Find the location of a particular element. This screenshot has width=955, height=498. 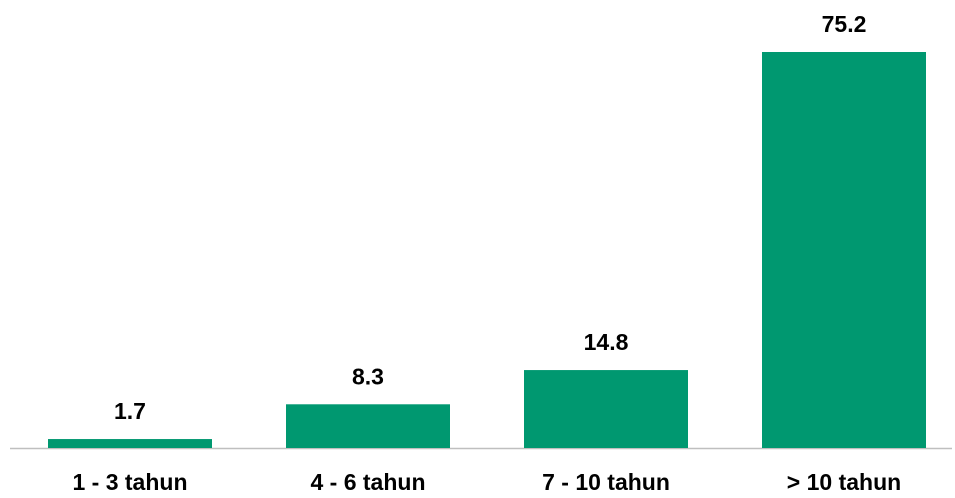

x-tick-label: > 10 tahun is located at coordinates (844, 482).